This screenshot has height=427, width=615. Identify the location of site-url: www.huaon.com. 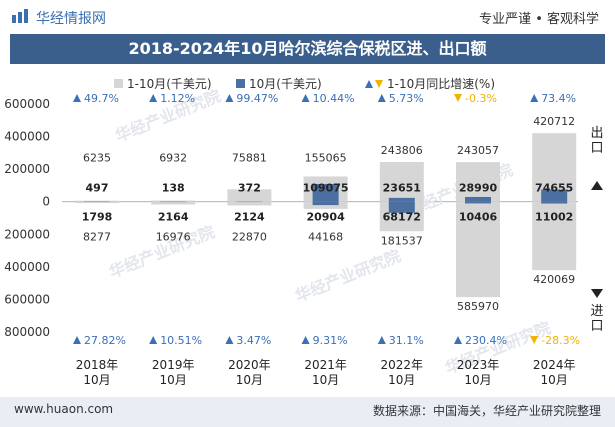
(64, 409).